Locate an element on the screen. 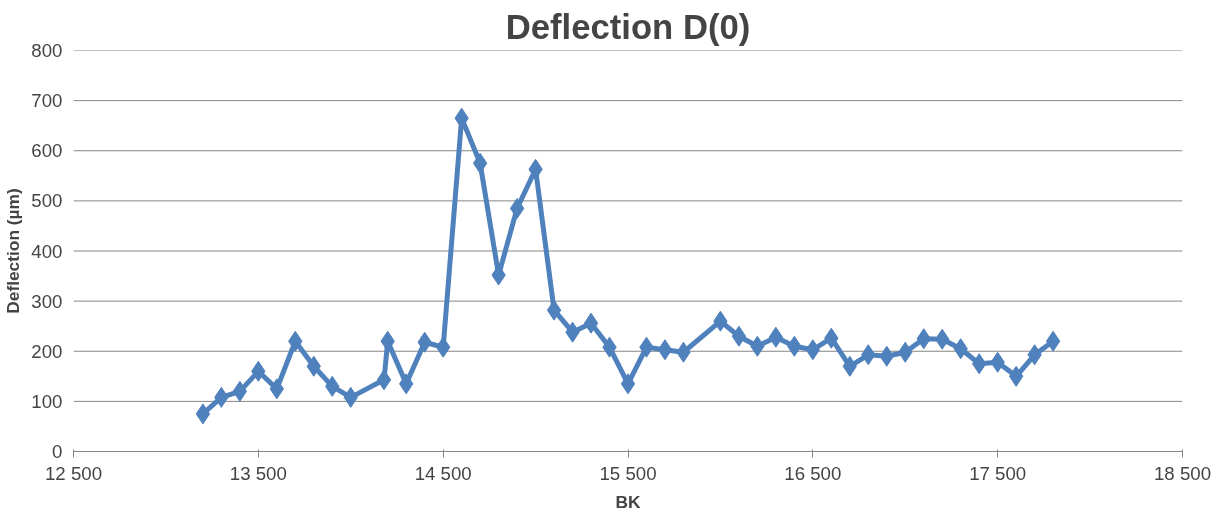 The height and width of the screenshot is (514, 1222). y-tick-label: 600 is located at coordinates (47, 151).